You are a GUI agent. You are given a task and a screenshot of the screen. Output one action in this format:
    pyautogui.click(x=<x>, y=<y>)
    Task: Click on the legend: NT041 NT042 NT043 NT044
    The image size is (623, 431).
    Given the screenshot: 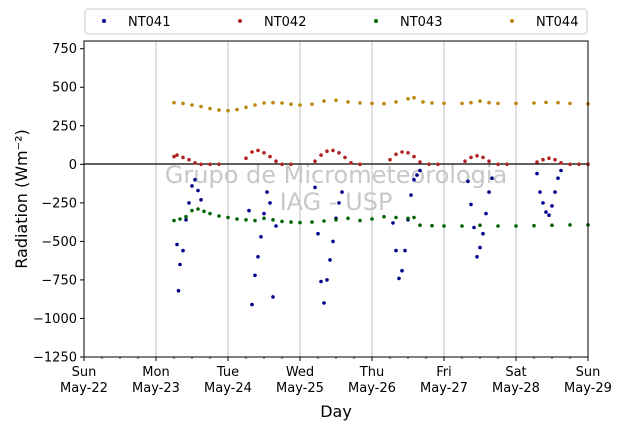 What is the action you would take?
    pyautogui.click(x=336, y=21)
    